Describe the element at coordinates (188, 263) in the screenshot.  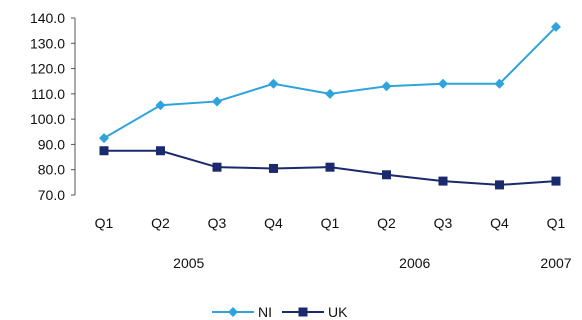
I see `year-label: 2005` at that location.